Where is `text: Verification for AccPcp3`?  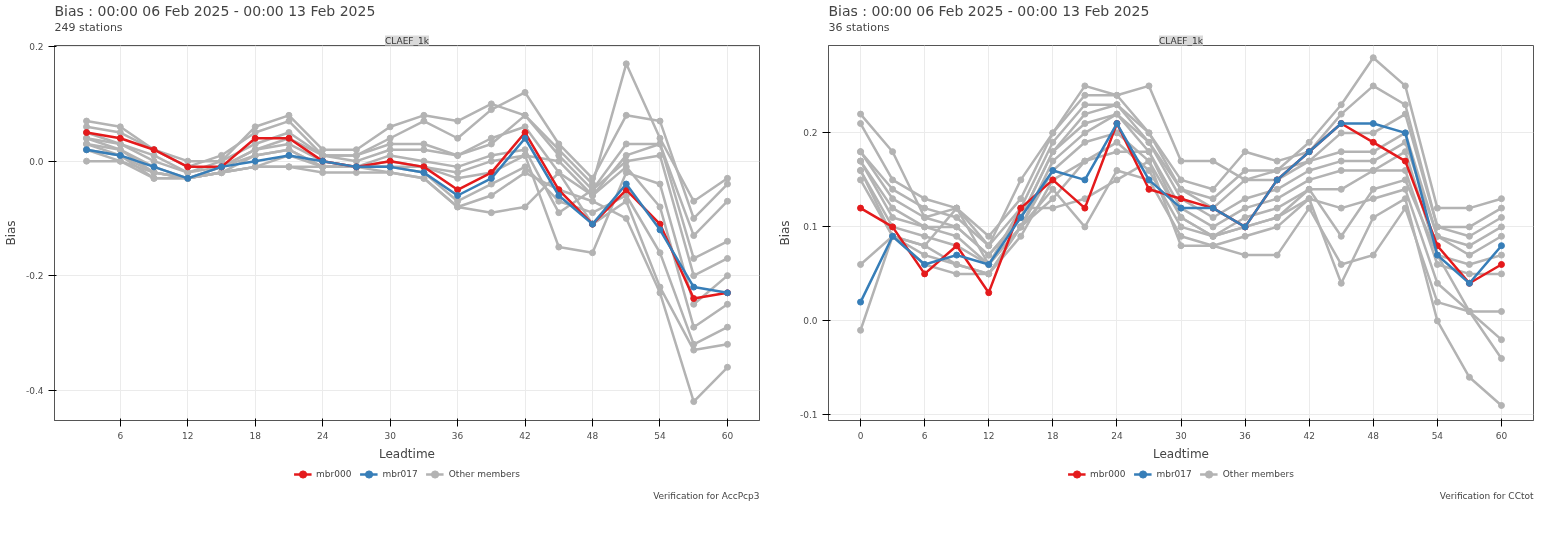
text: Verification for AccPcp3 is located at coordinates (706, 495).